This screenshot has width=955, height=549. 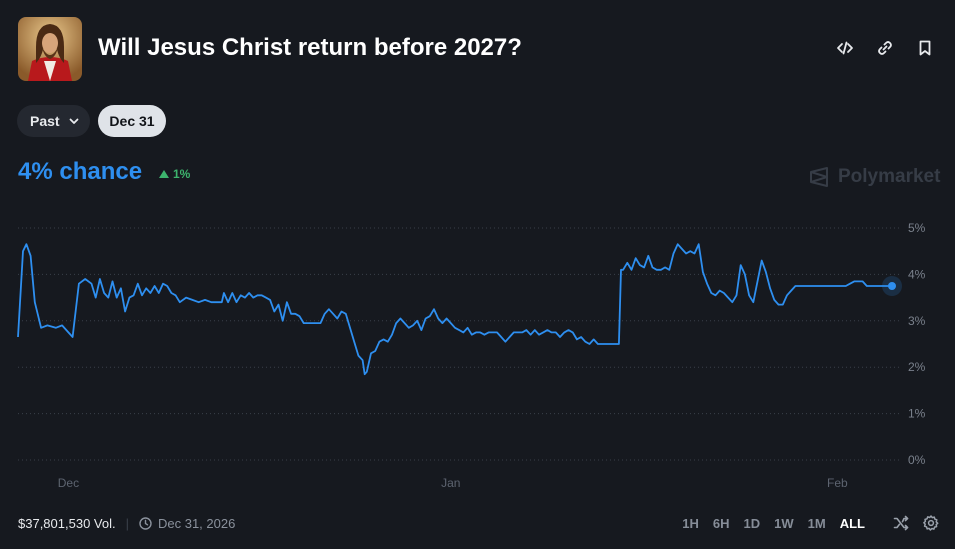 What do you see at coordinates (145, 523) in the screenshot?
I see `clock-icon` at bounding box center [145, 523].